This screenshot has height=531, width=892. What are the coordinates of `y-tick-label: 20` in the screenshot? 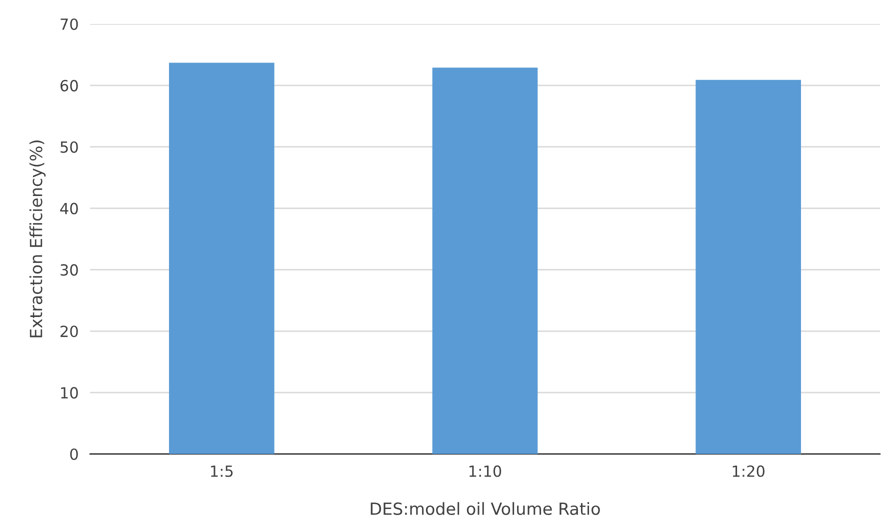 It's located at (69, 332).